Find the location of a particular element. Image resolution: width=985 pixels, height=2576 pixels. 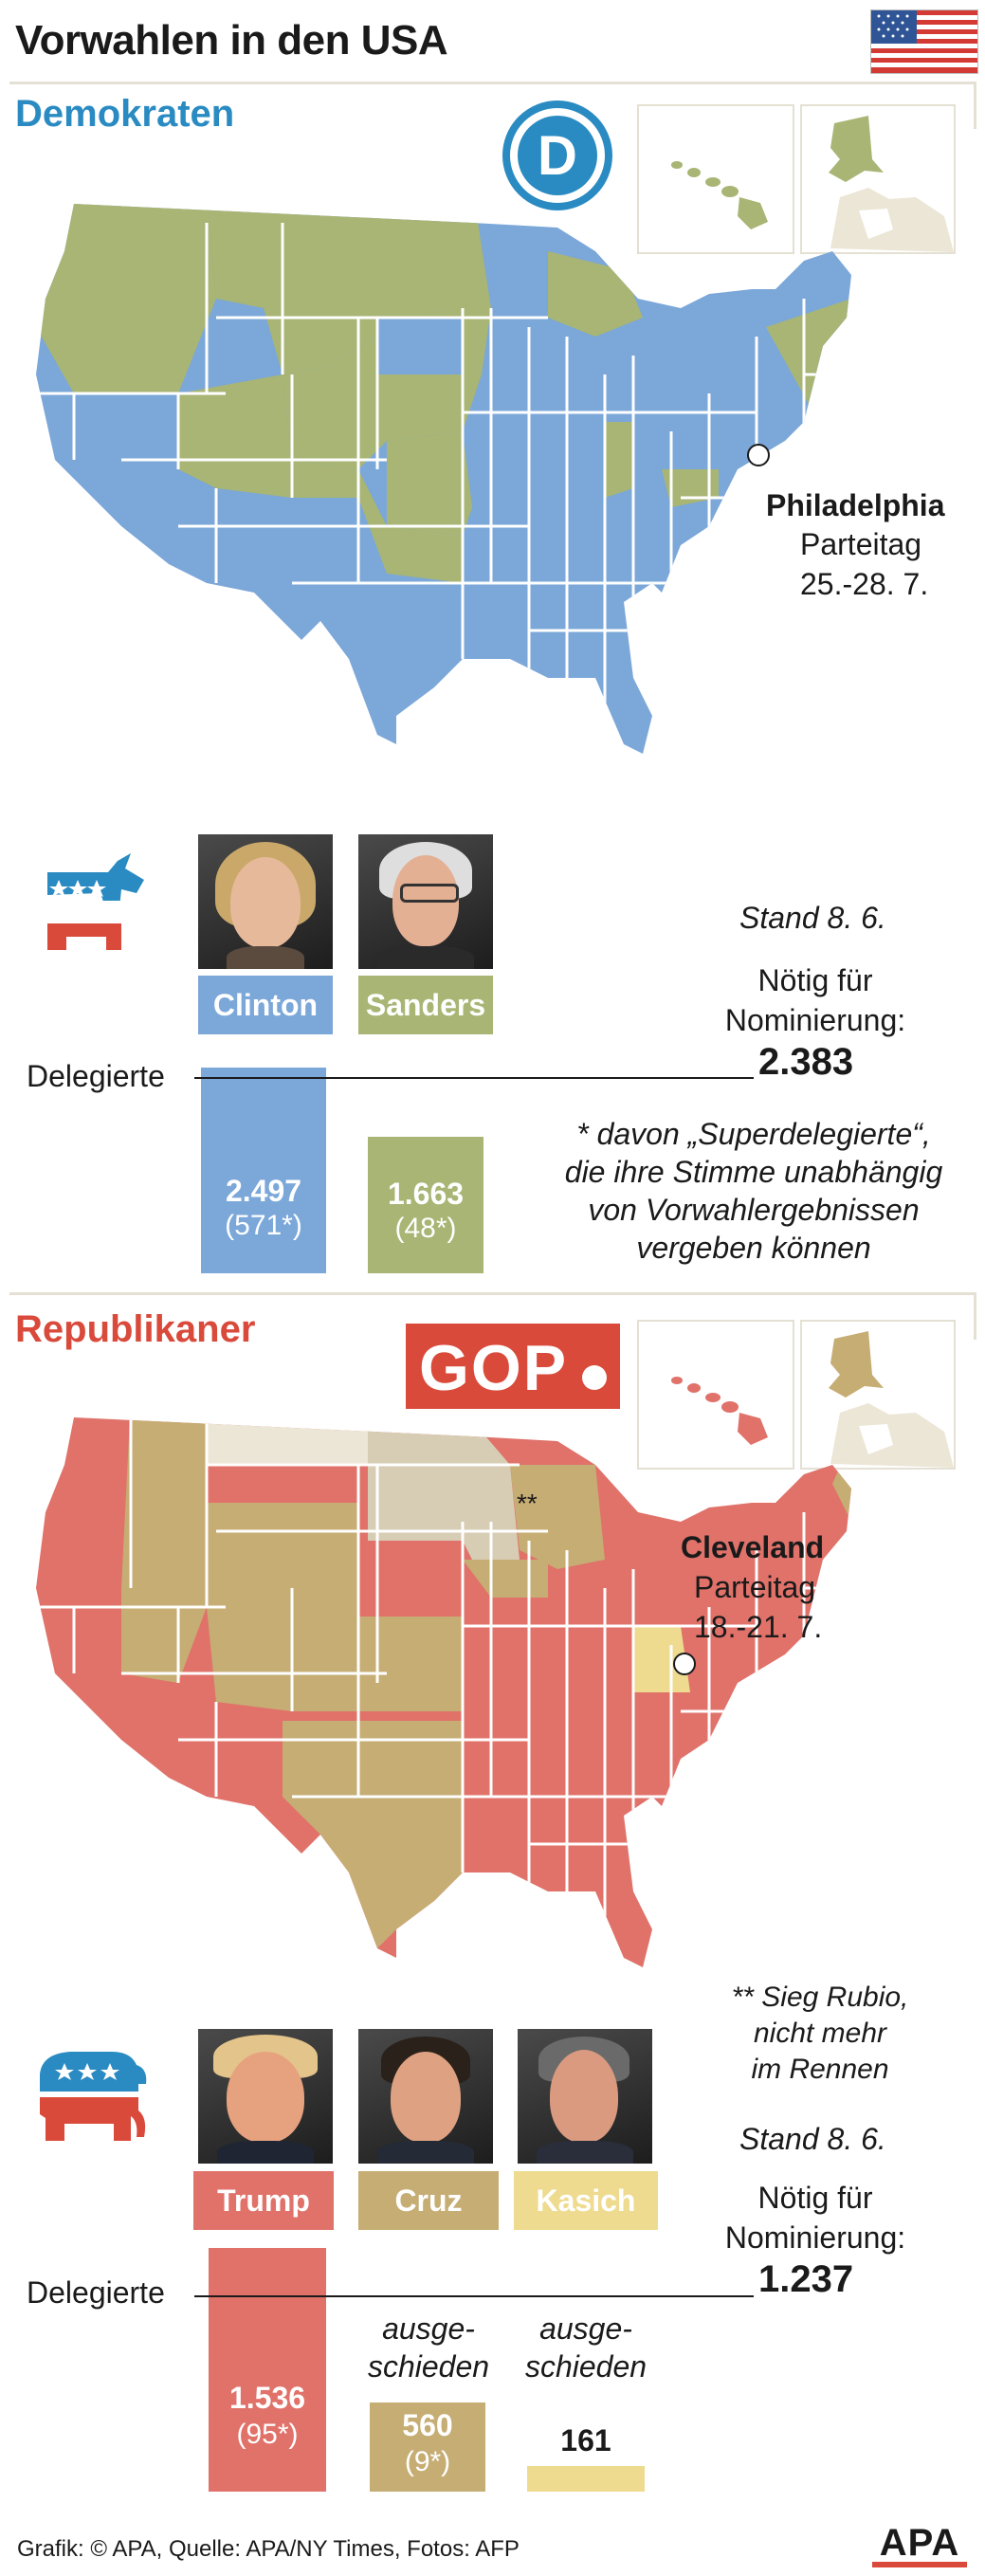

dem-delegates-label: Delegierte is located at coordinates (96, 1076).